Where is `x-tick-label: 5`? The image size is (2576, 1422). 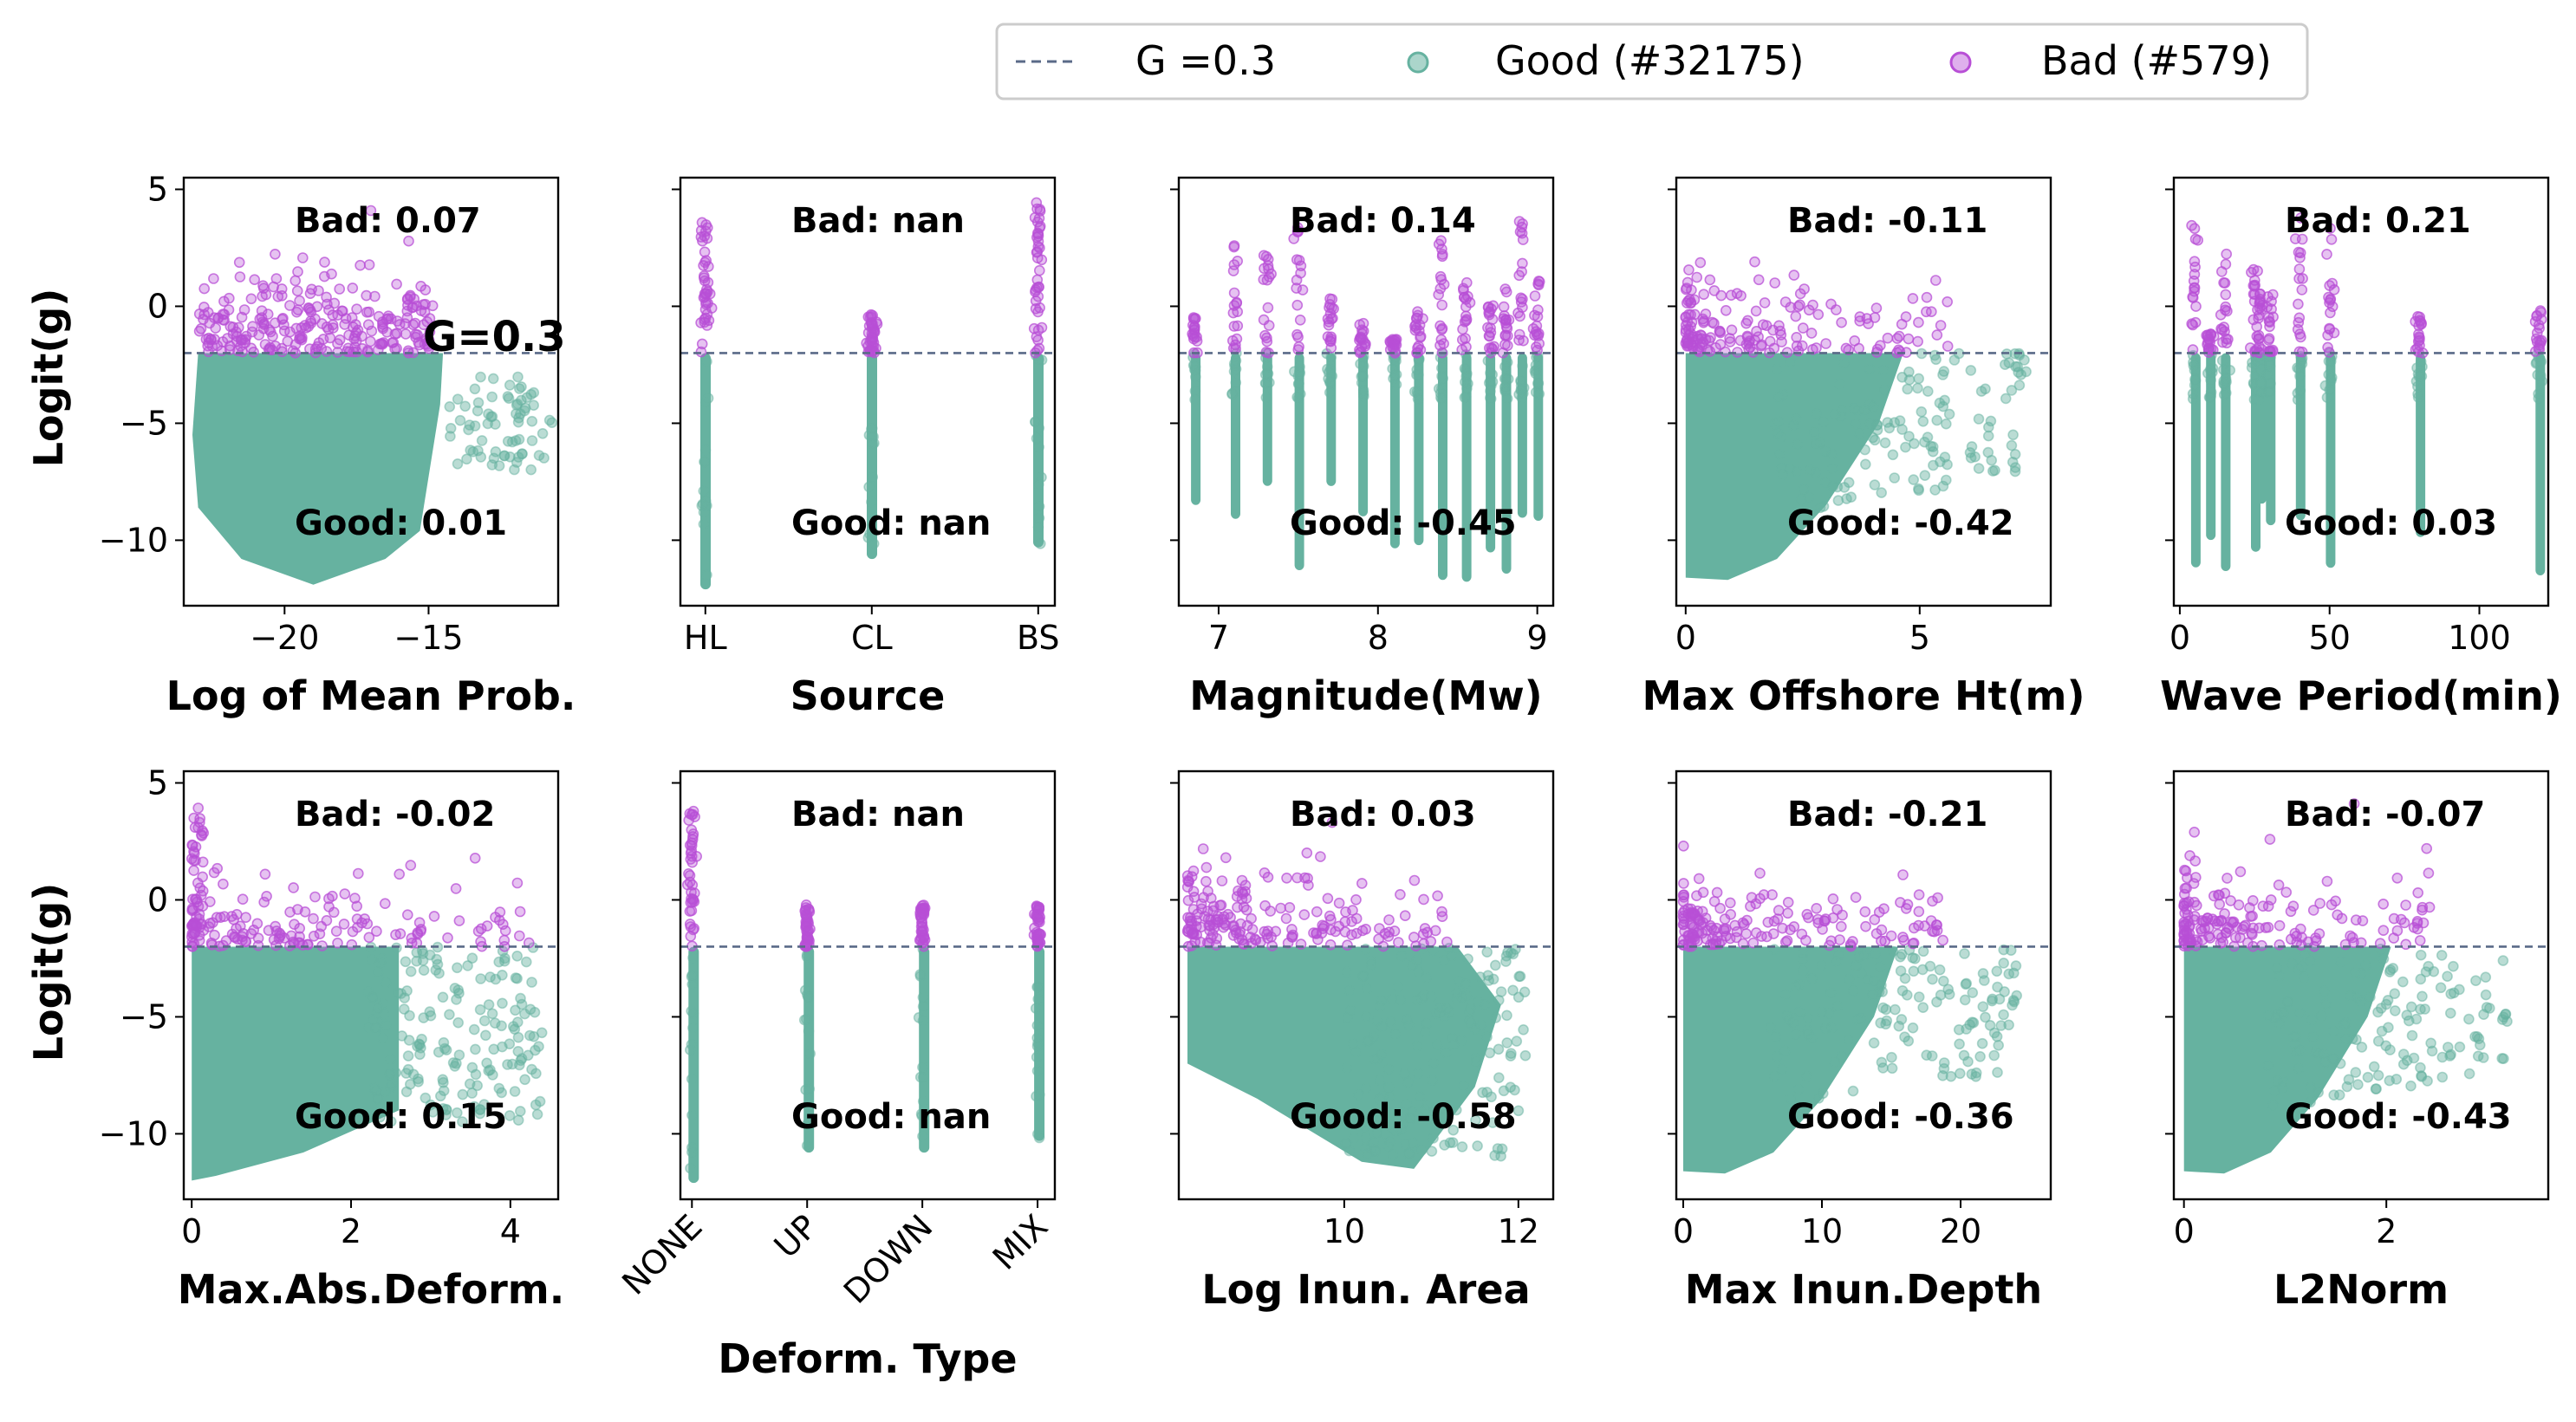 x-tick-label: 5 is located at coordinates (1919, 638).